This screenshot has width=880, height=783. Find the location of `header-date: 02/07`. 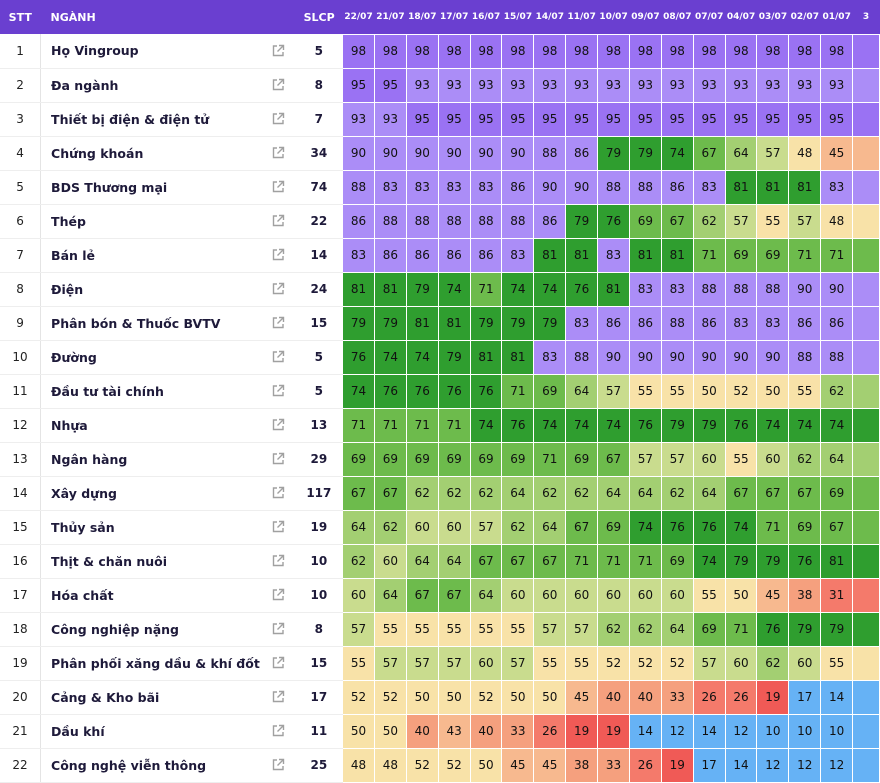

header-date: 02/07 is located at coordinates (804, 16).